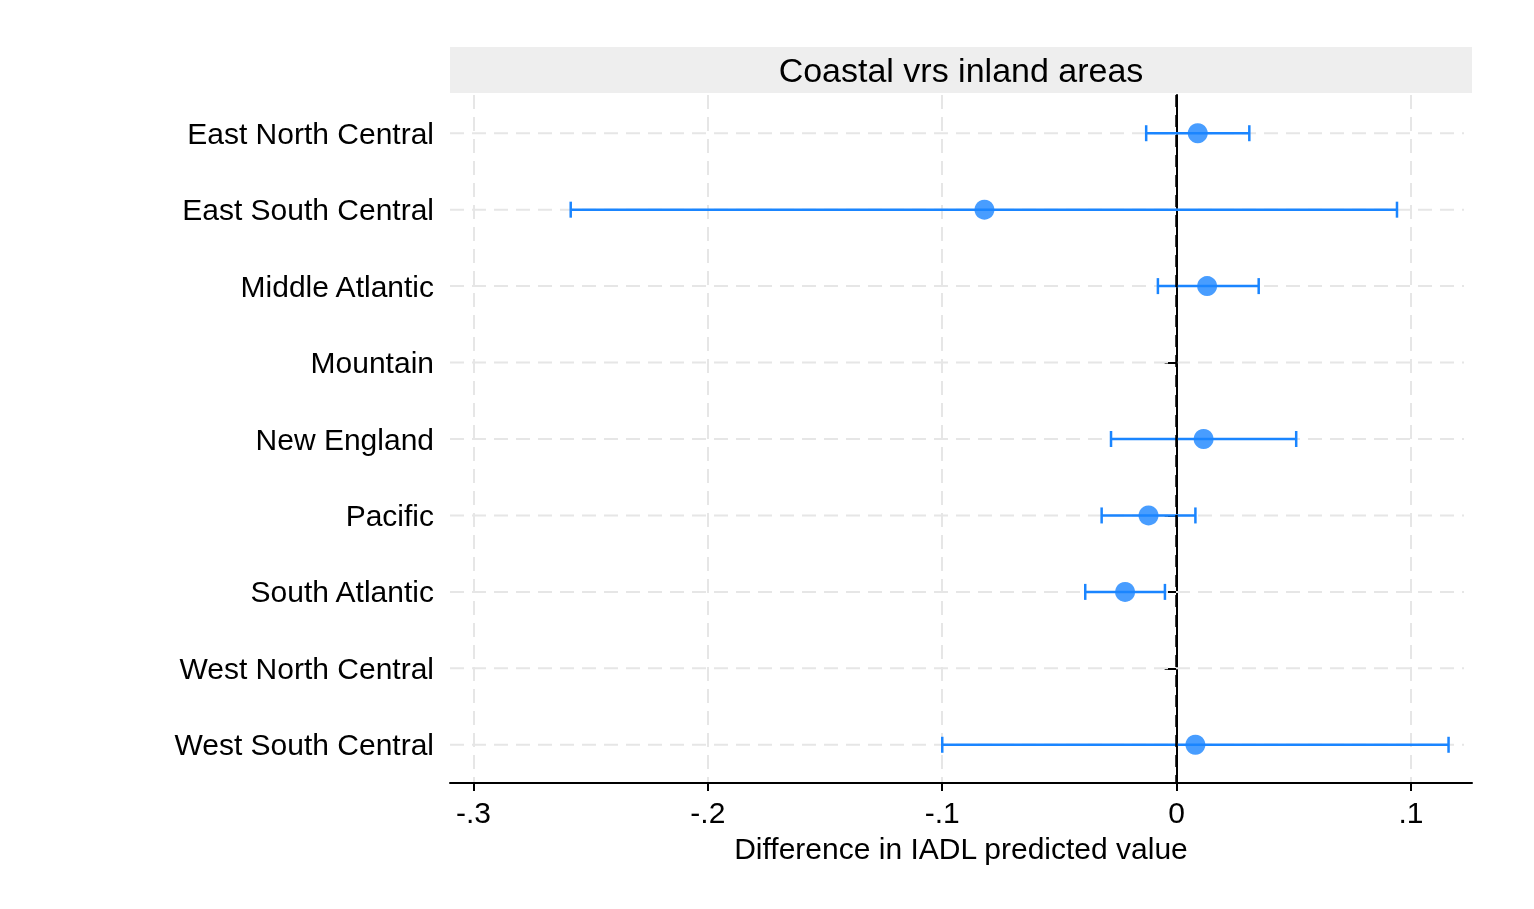 This screenshot has width=1534, height=909. What do you see at coordinates (473, 812) in the screenshot?
I see `x-tick-label: -.3` at bounding box center [473, 812].